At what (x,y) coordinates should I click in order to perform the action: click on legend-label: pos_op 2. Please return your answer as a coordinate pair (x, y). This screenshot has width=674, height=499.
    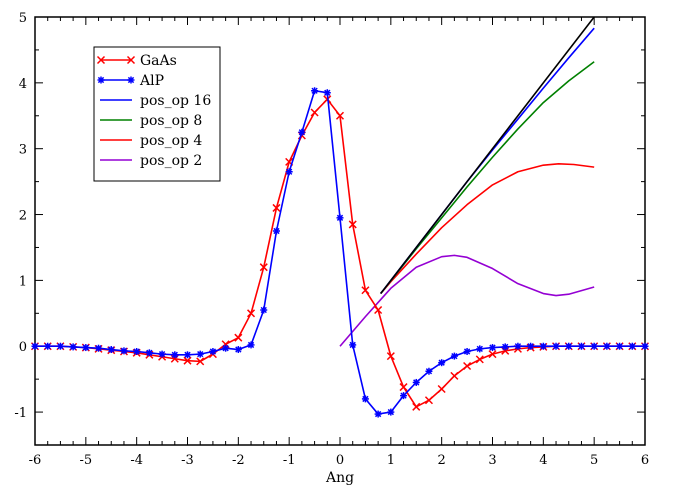
    Looking at the image, I should click on (171, 161).